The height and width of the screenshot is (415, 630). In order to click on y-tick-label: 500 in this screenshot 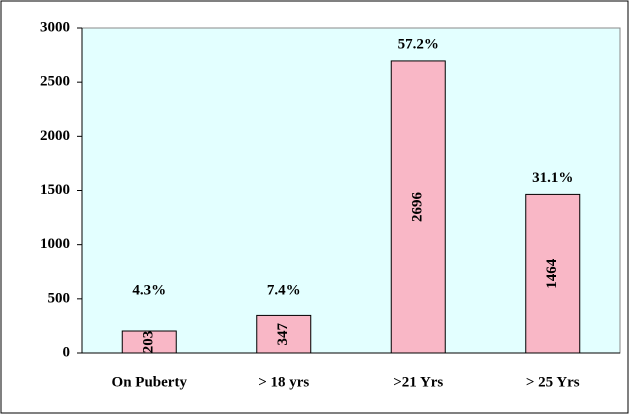, I will do `click(59, 298)`.